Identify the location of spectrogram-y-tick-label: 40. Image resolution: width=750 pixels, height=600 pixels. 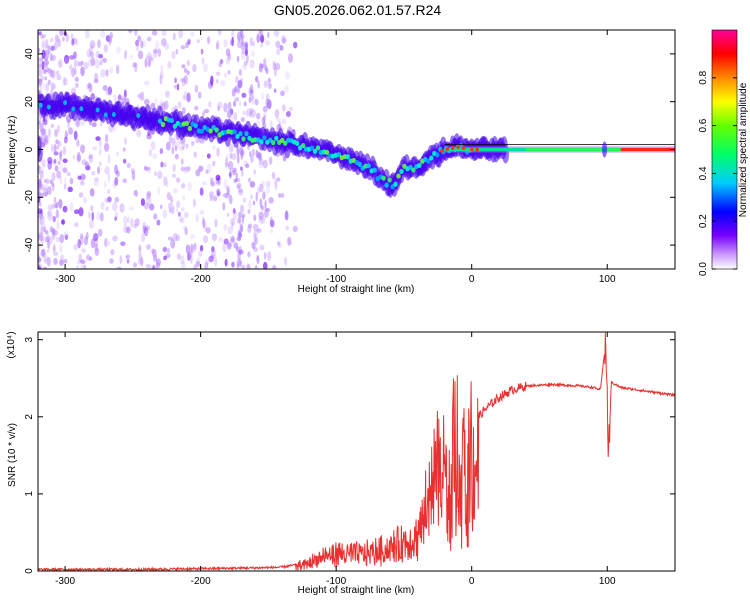
(29, 54).